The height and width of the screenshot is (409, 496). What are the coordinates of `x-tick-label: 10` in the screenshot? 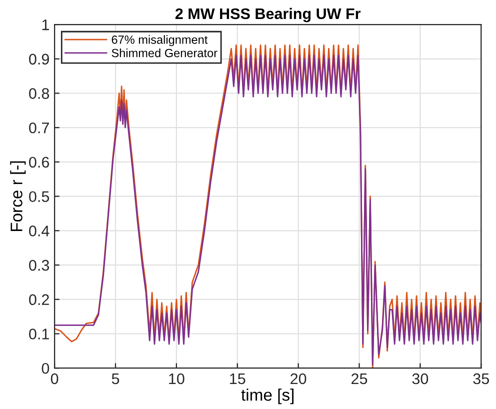 It's located at (176, 378).